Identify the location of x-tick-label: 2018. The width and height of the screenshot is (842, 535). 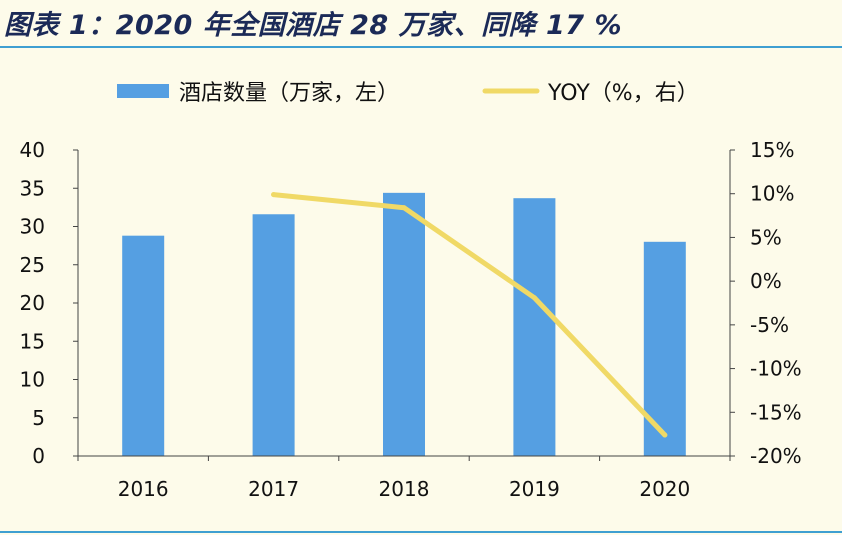
(404, 489).